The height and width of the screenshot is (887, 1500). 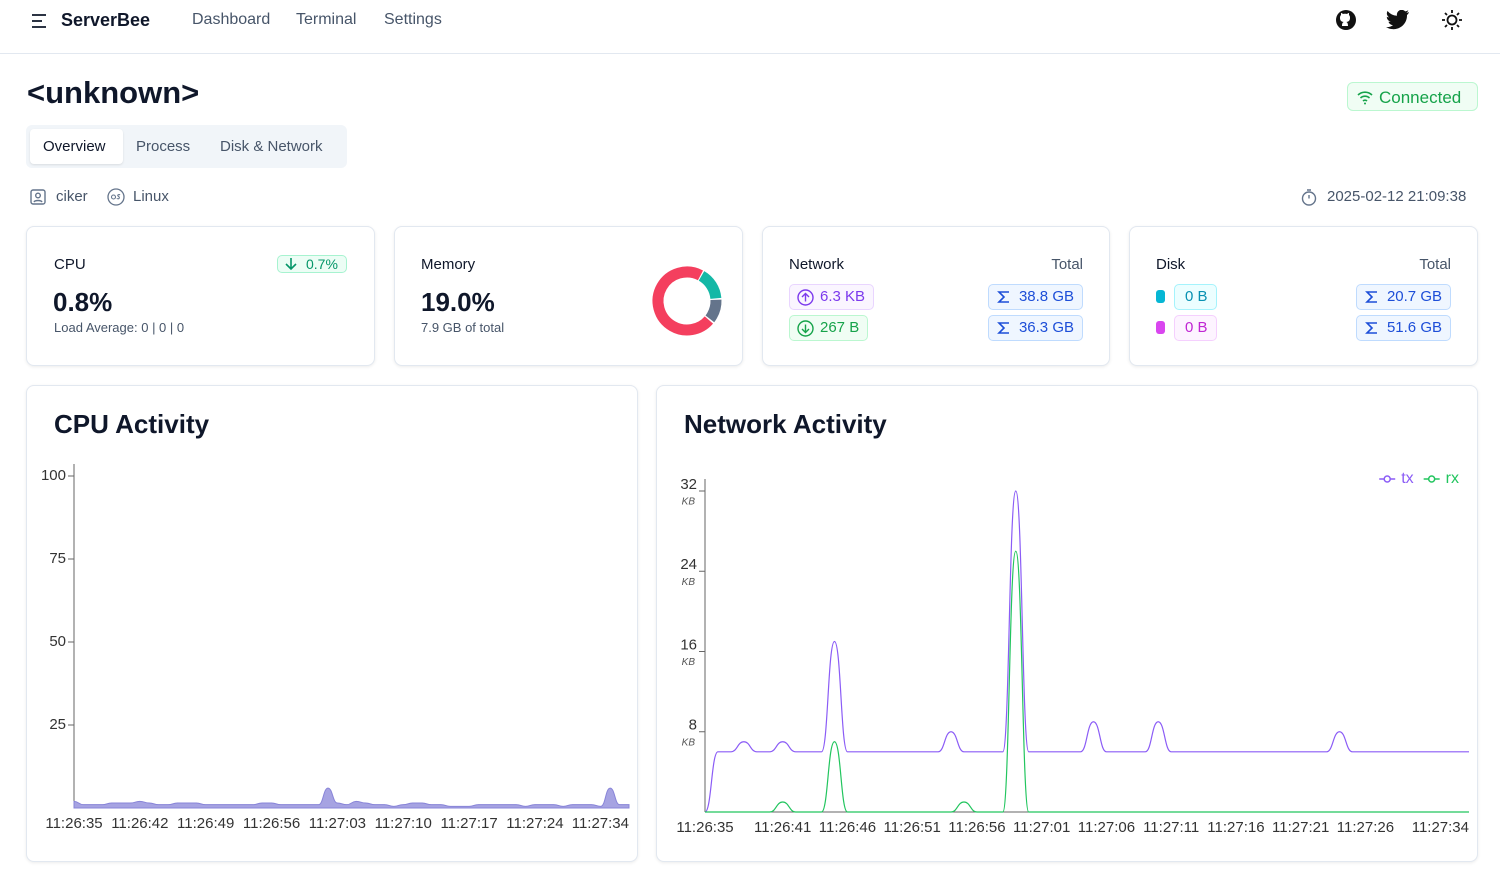 I want to click on write: 0 B, so click(x=1196, y=327).